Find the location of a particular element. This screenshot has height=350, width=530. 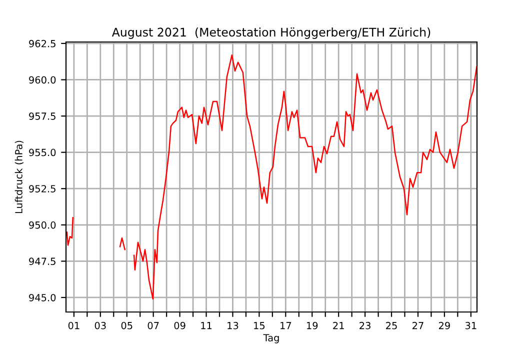

x-tick-label: 23 is located at coordinates (365, 326).